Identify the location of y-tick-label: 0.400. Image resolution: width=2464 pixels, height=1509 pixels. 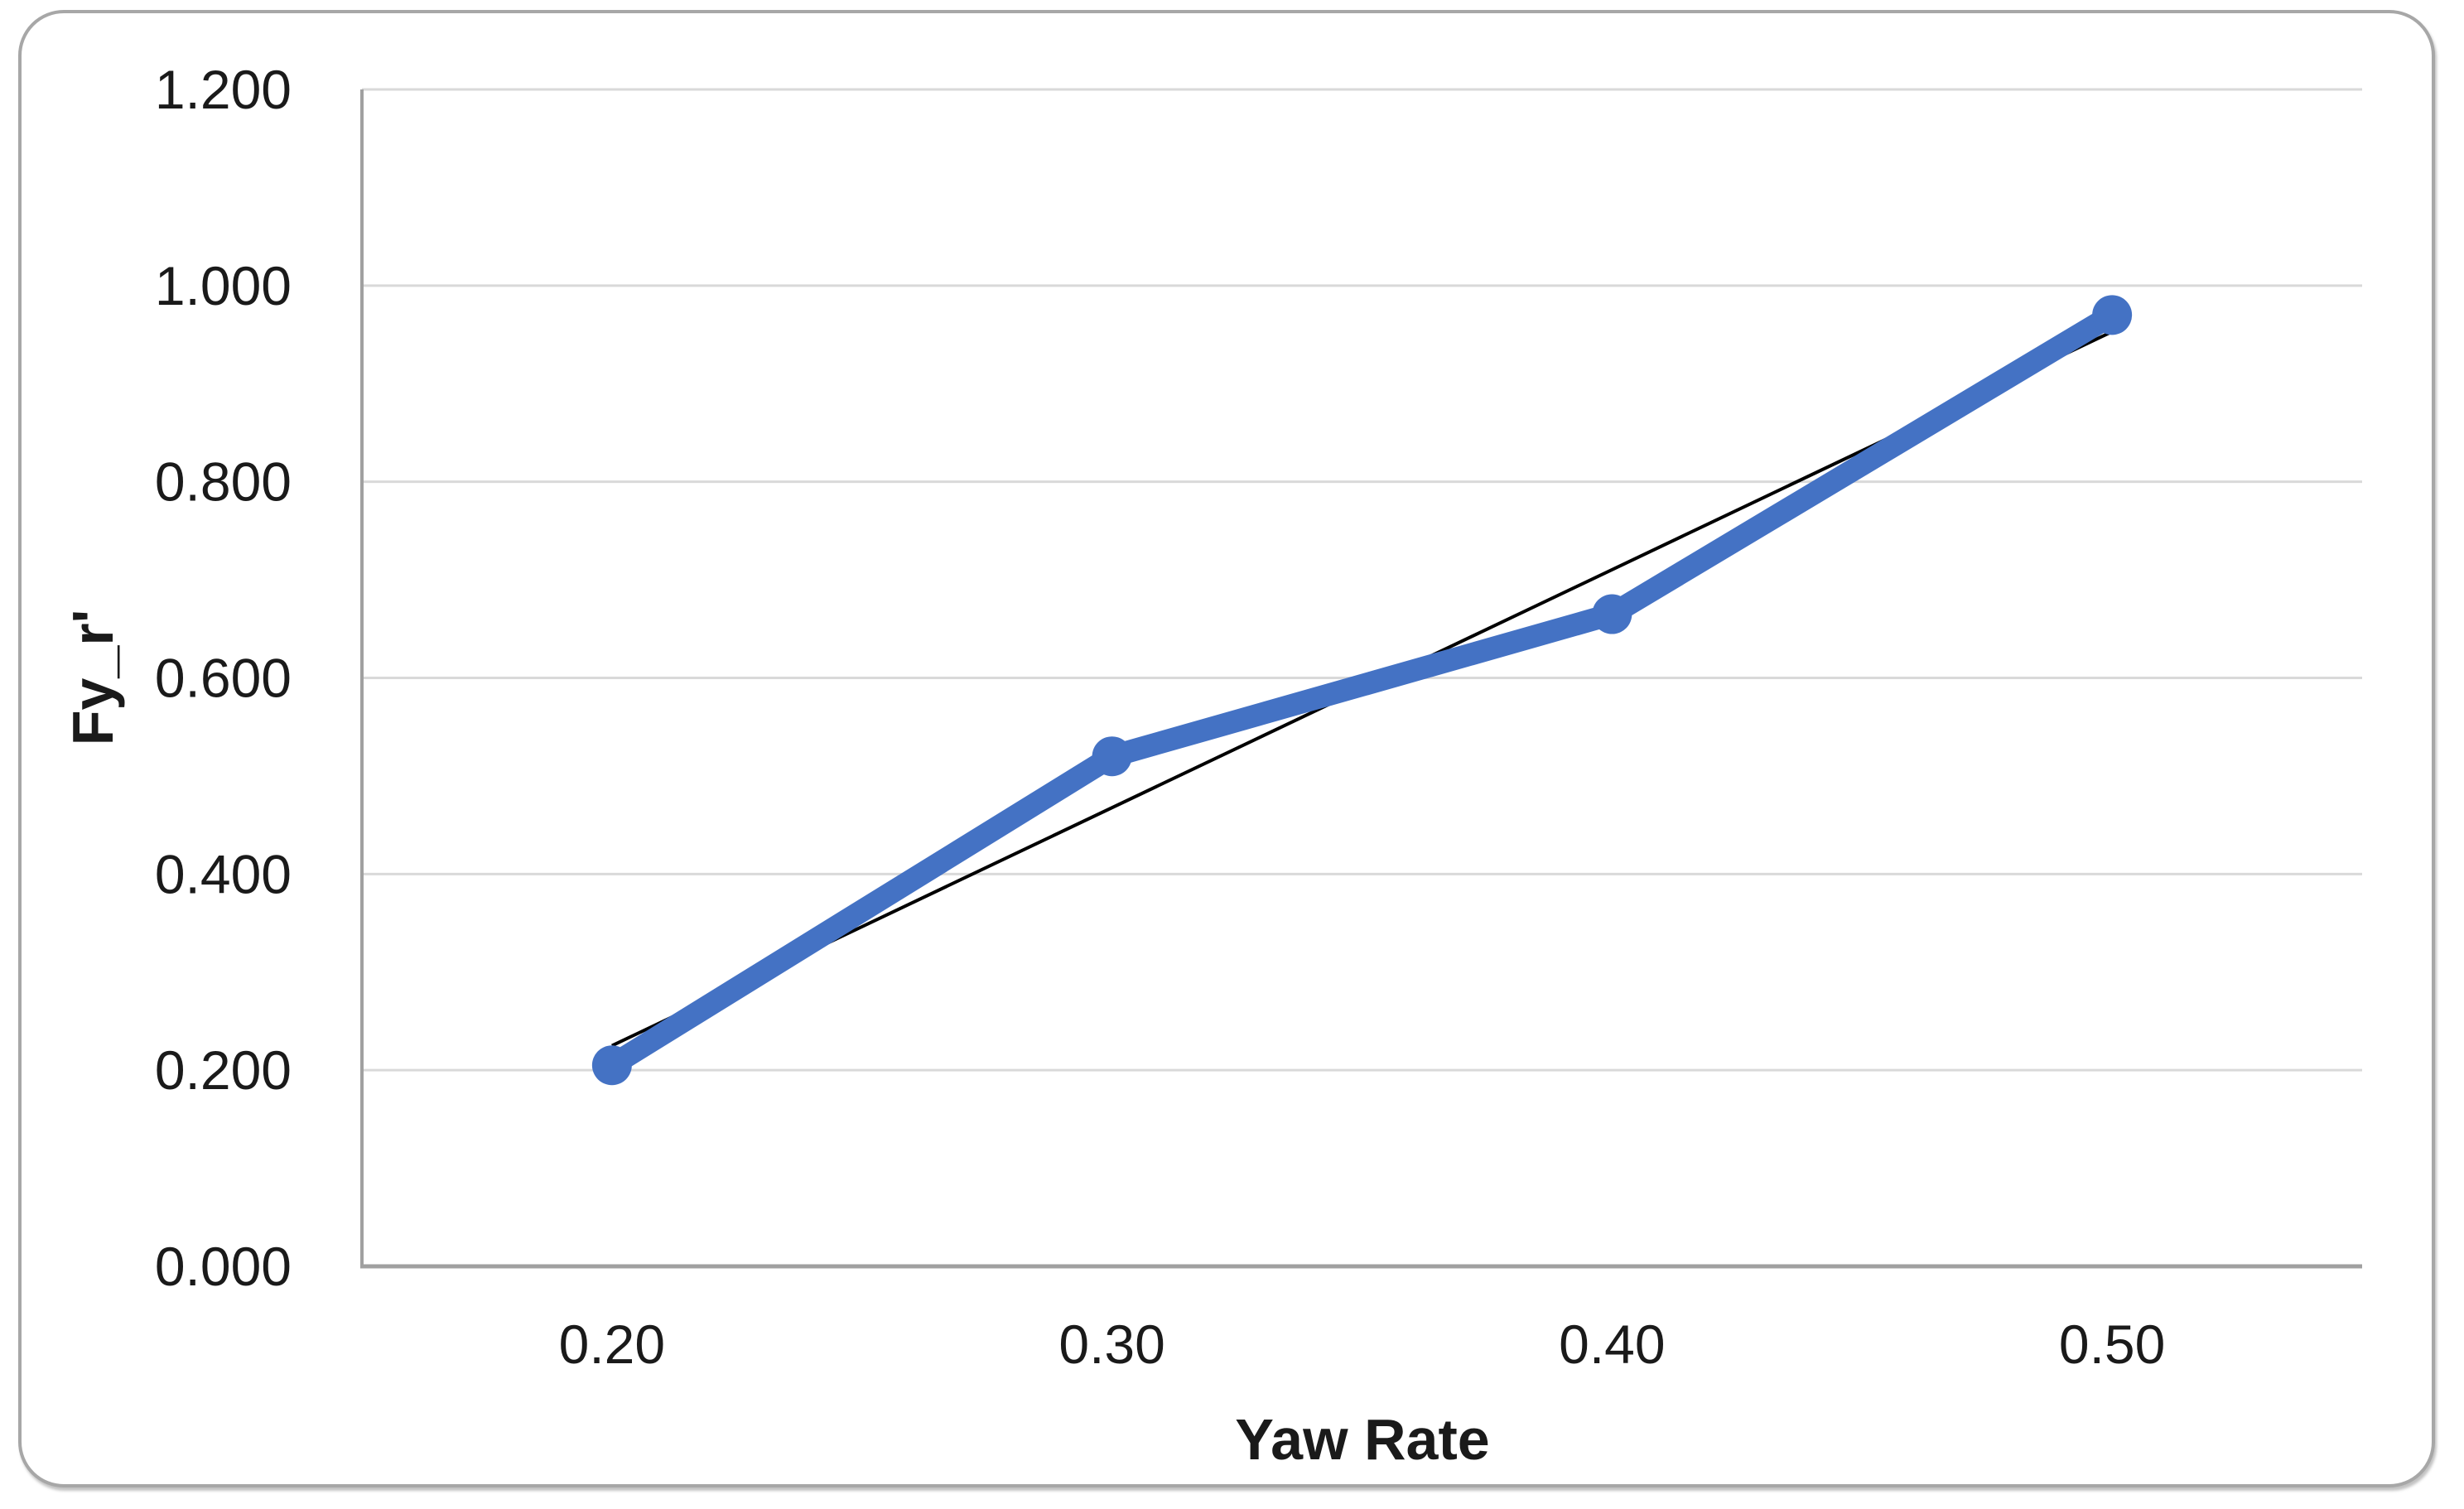
(223, 873).